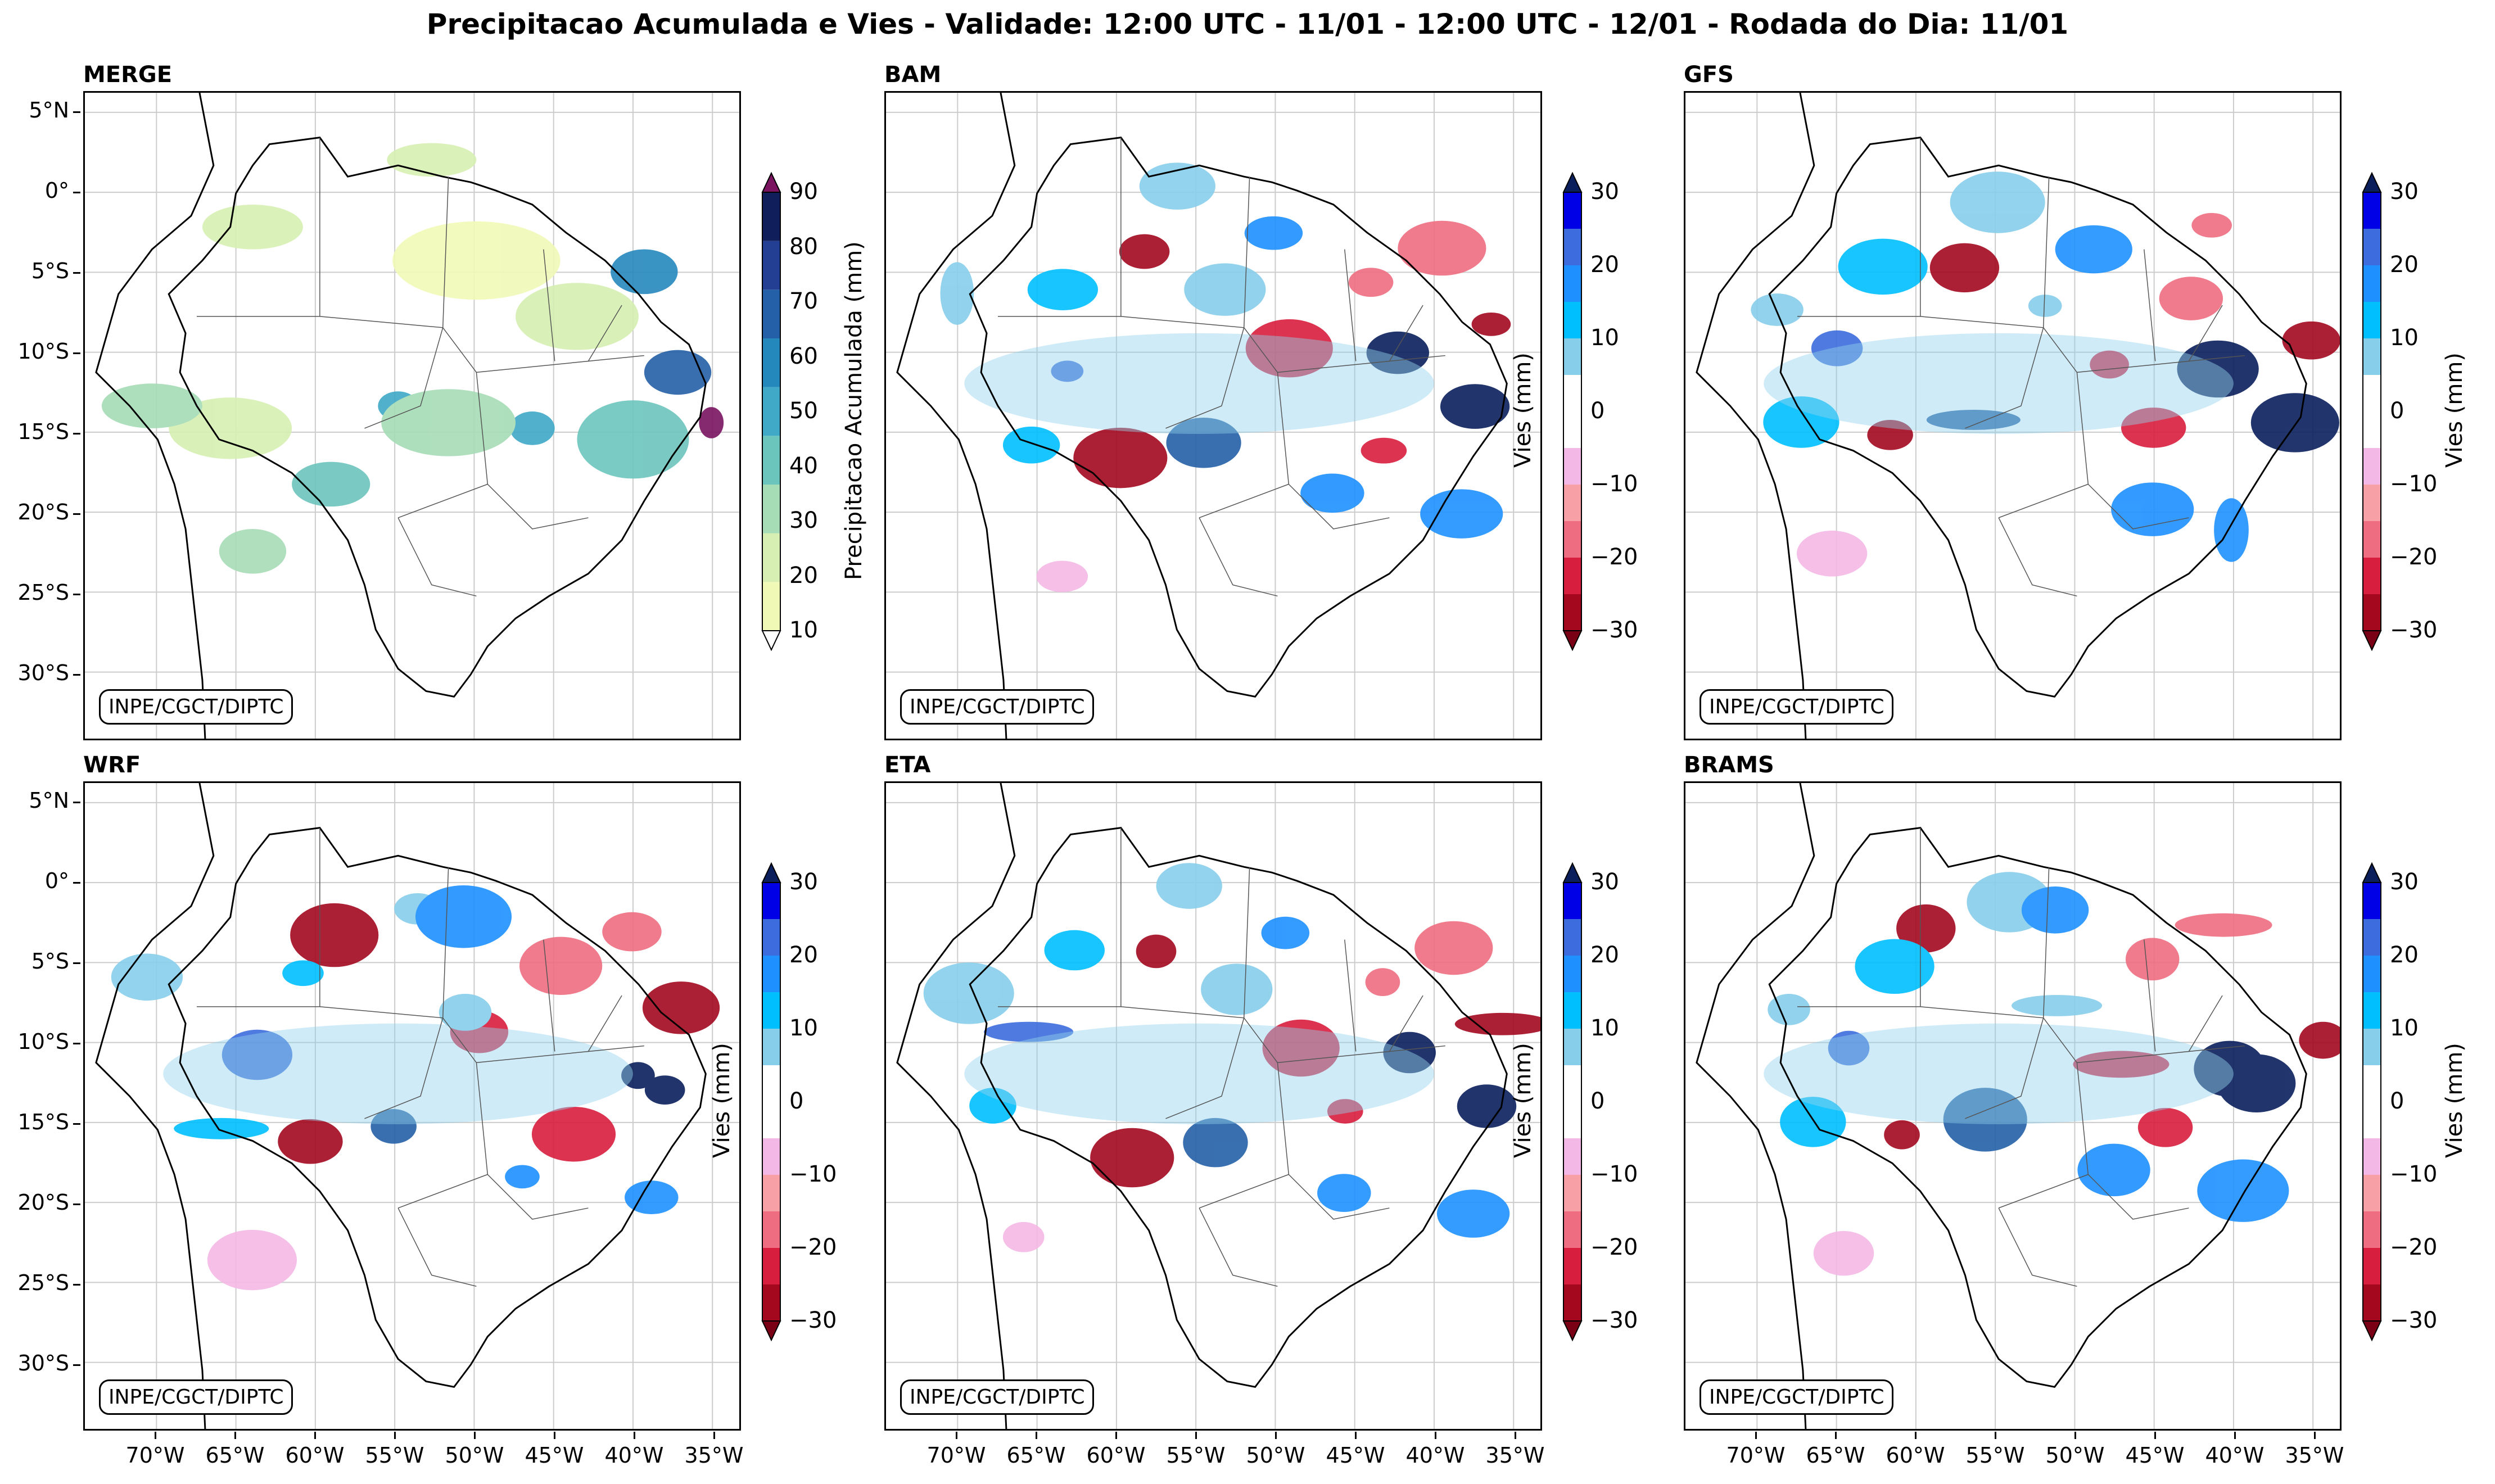 Image resolution: width=2495 pixels, height=1484 pixels. I want to click on panel-title-eta: ETA, so click(907, 765).